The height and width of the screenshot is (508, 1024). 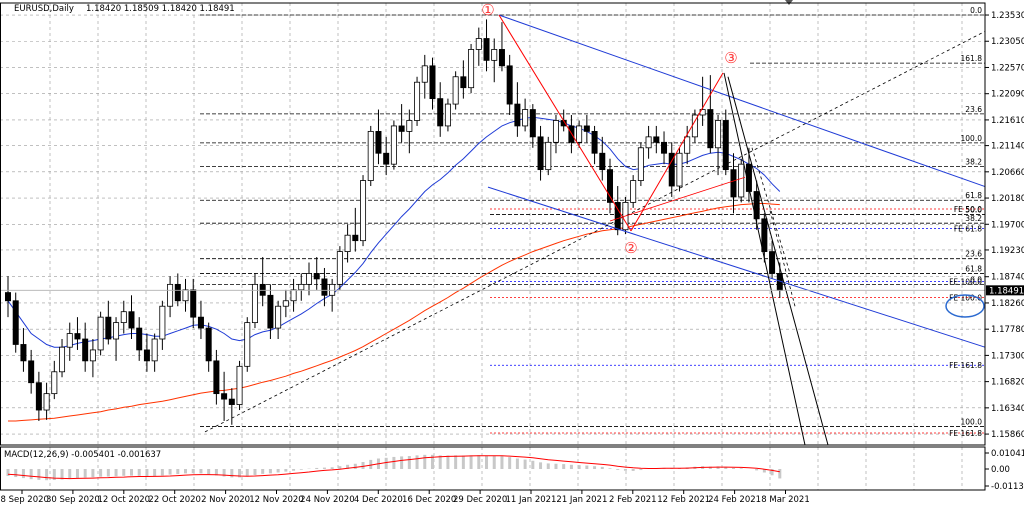 I want to click on macd-signal-line, so click(x=393, y=467).